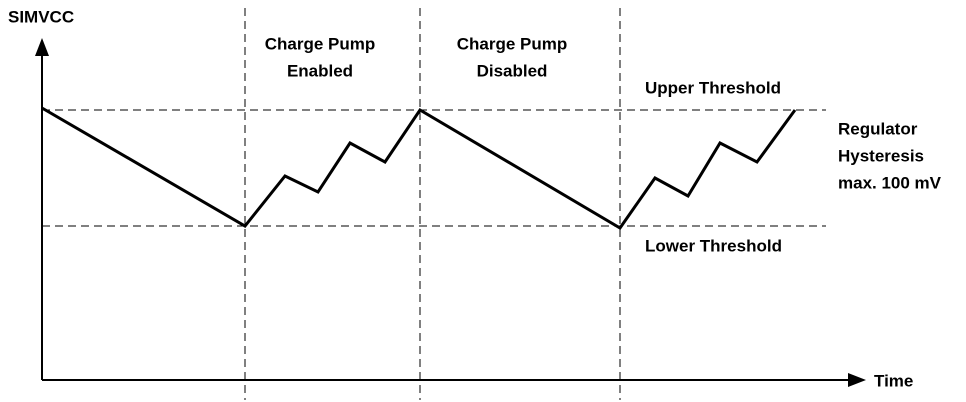  What do you see at coordinates (881, 155) in the screenshot?
I see `annotation: Hysteresis` at bounding box center [881, 155].